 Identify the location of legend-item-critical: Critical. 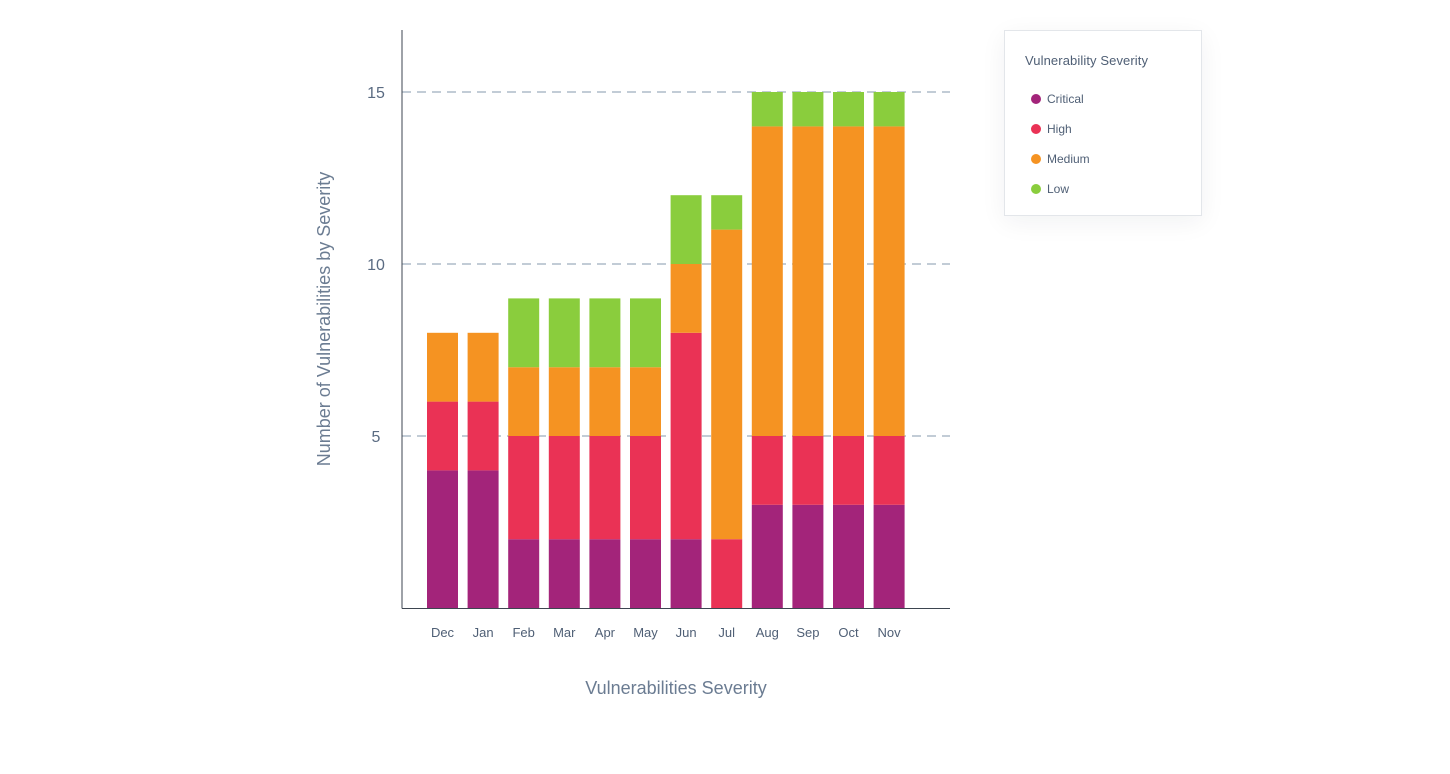
(1116, 99).